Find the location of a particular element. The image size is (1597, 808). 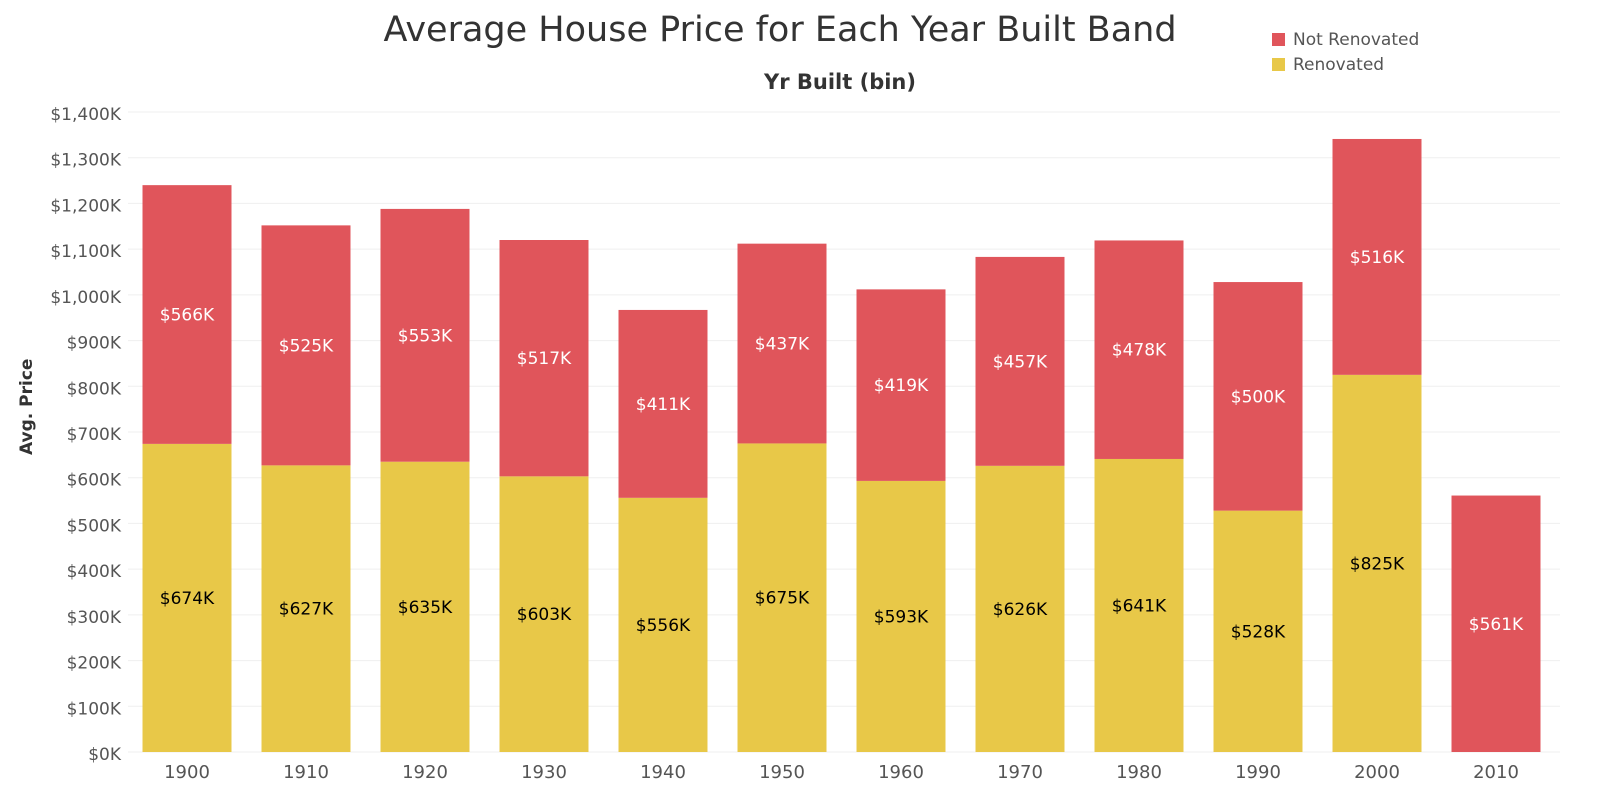

x-tick-label: 1960 is located at coordinates (901, 772).